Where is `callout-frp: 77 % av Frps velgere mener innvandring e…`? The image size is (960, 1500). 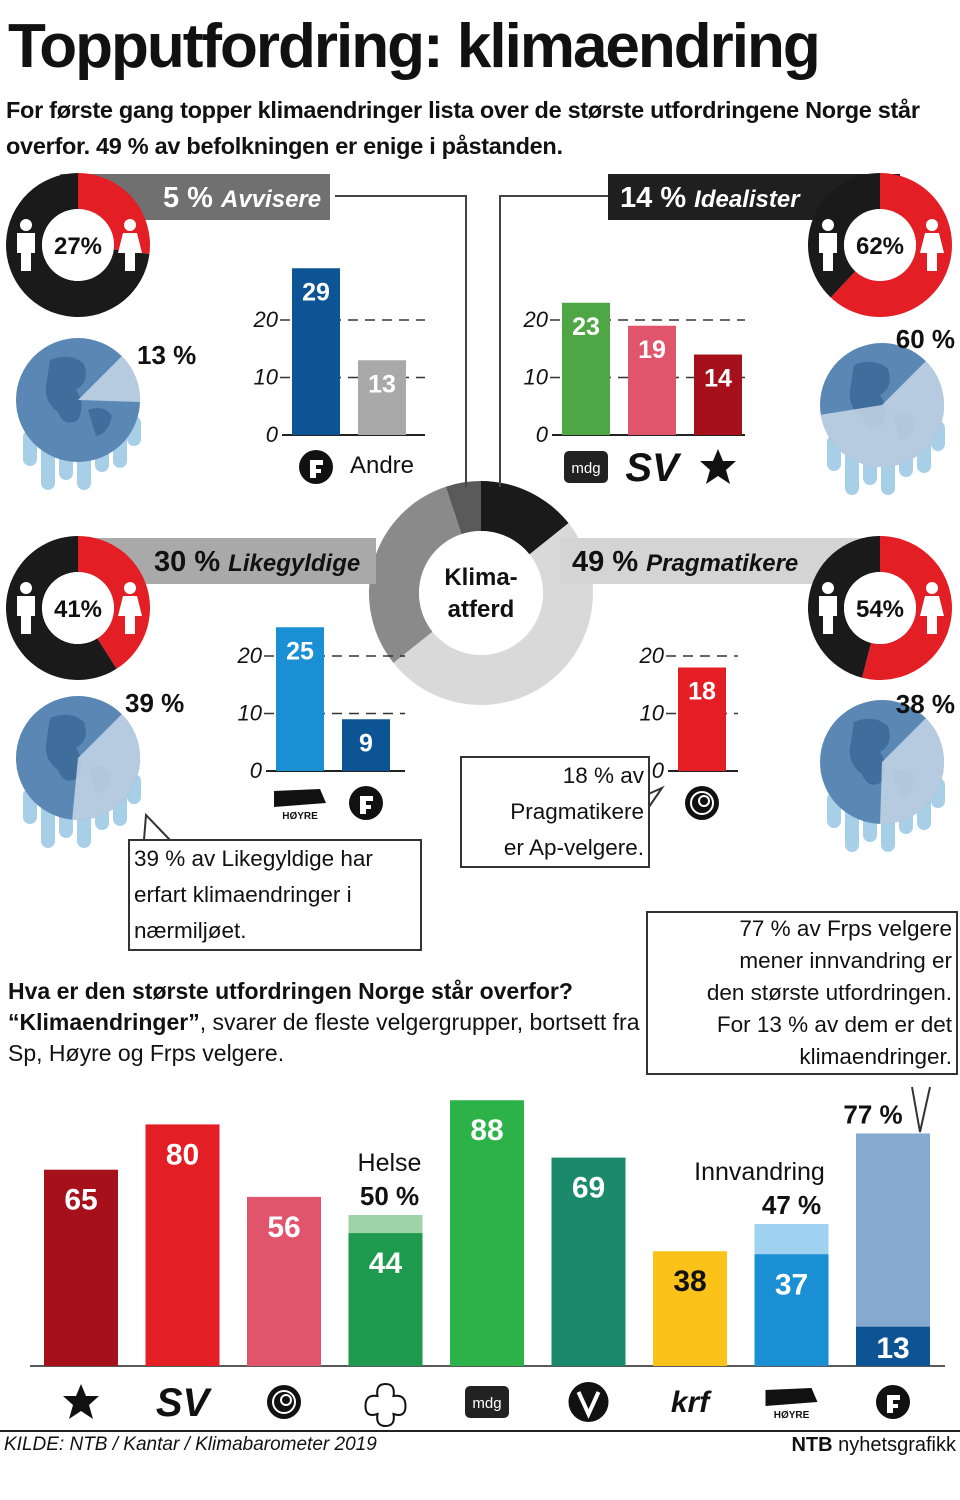 callout-frp: 77 % av Frps velgere mener innvandring e… is located at coordinates (802, 993).